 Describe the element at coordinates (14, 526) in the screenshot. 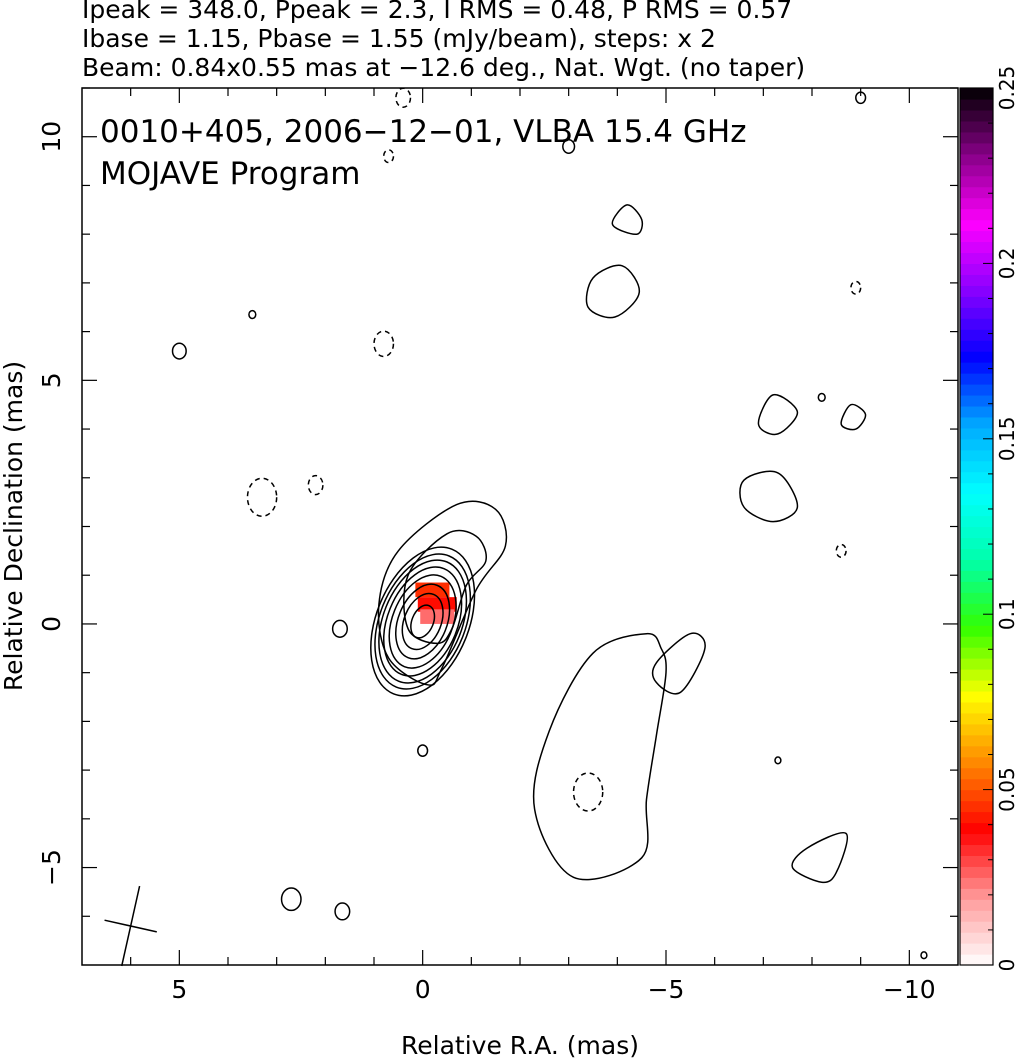

I see `y-axis-label: Relative Declination (mas)` at that location.